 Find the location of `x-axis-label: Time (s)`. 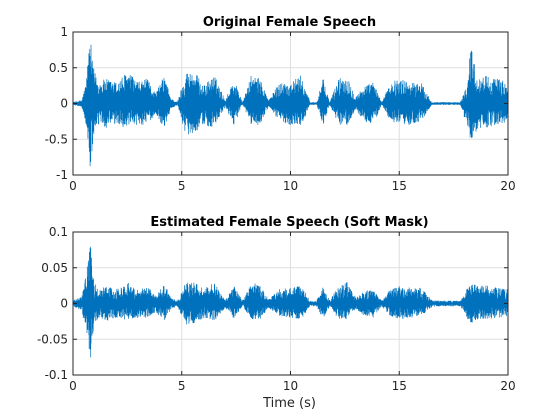

x-axis-label: Time (s) is located at coordinates (289, 403).